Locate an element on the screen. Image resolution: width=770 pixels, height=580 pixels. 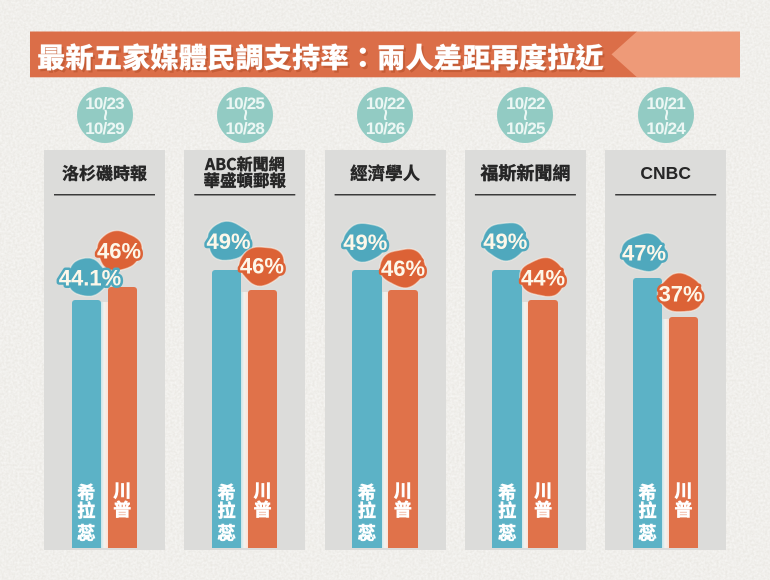
svg-text: 44.1% is located at coordinates (90, 278).